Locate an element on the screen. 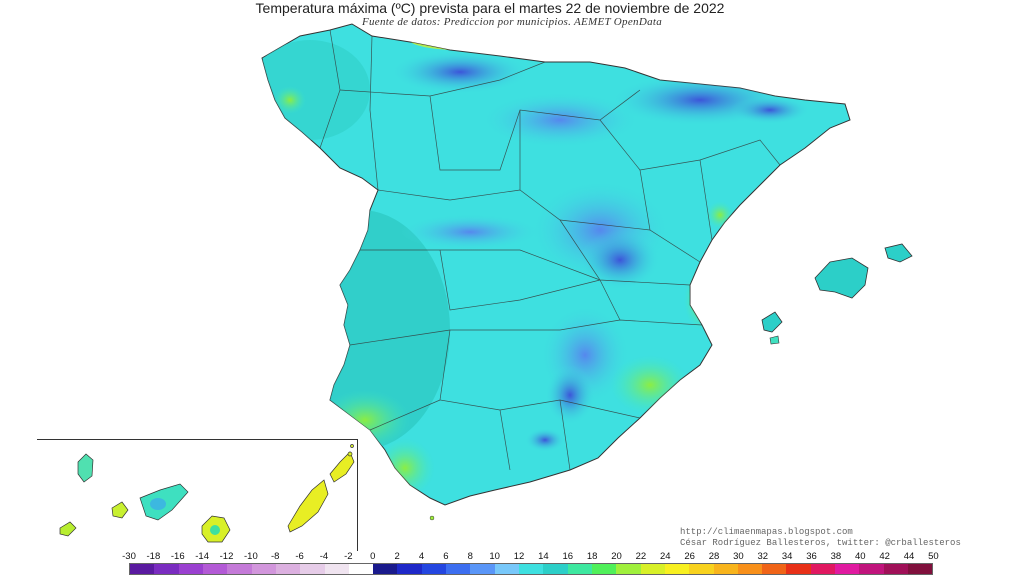 Image resolution: width=1024 pixels, height=575 pixels. legend-tick-label: 34 is located at coordinates (787, 556).